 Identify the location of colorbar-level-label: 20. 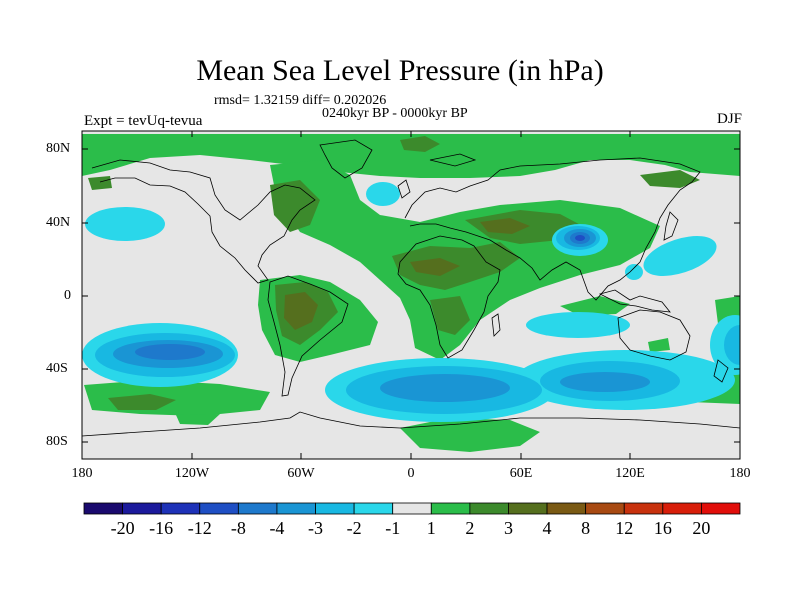
(701, 528).